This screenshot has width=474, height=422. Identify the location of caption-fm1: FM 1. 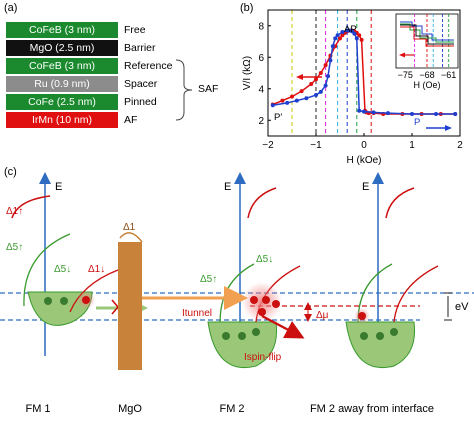
(37, 409).